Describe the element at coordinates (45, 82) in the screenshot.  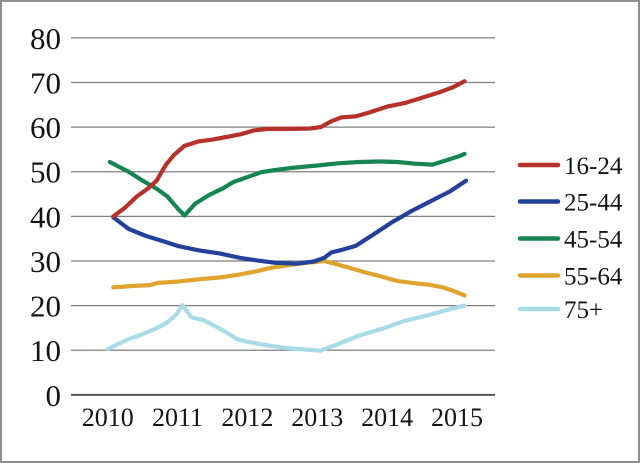
I see `y-tick-label-70: 70` at that location.